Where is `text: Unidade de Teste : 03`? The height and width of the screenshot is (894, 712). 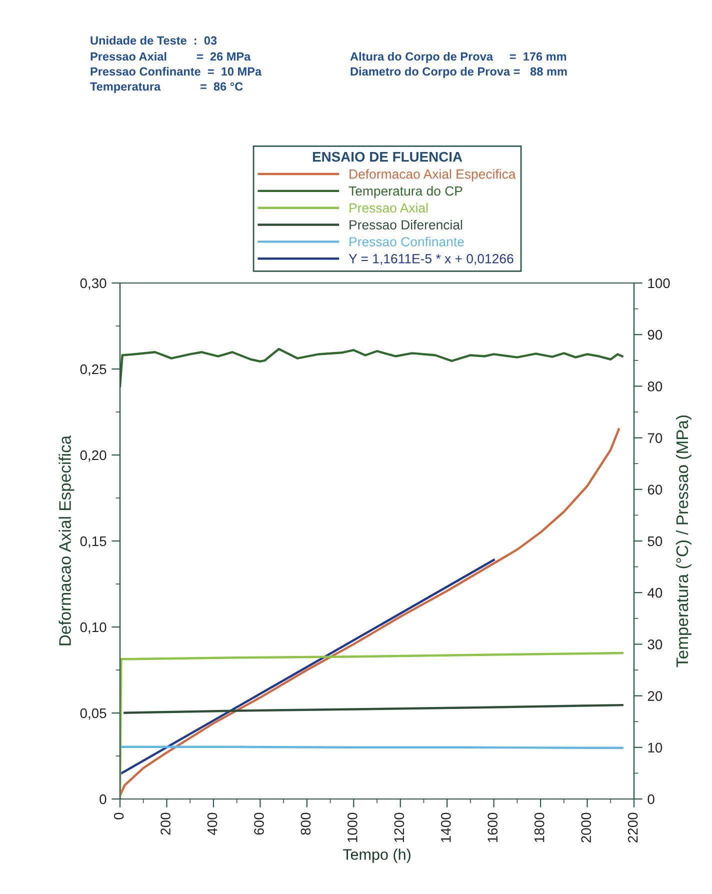 text: Unidade de Teste : 03 is located at coordinates (153, 40).